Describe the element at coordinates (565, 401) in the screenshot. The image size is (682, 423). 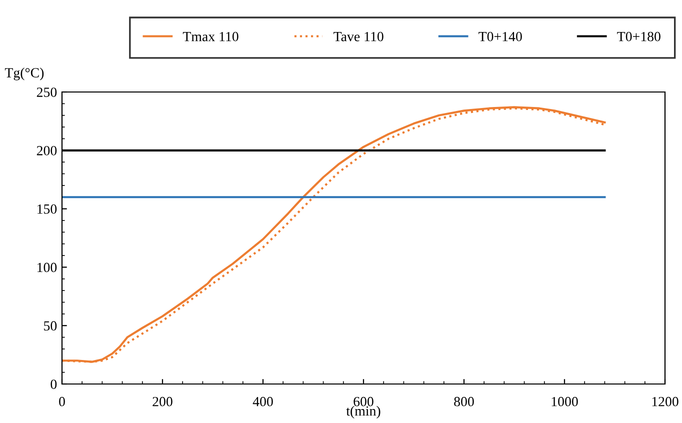
I see `x-tick-label: 1000` at that location.